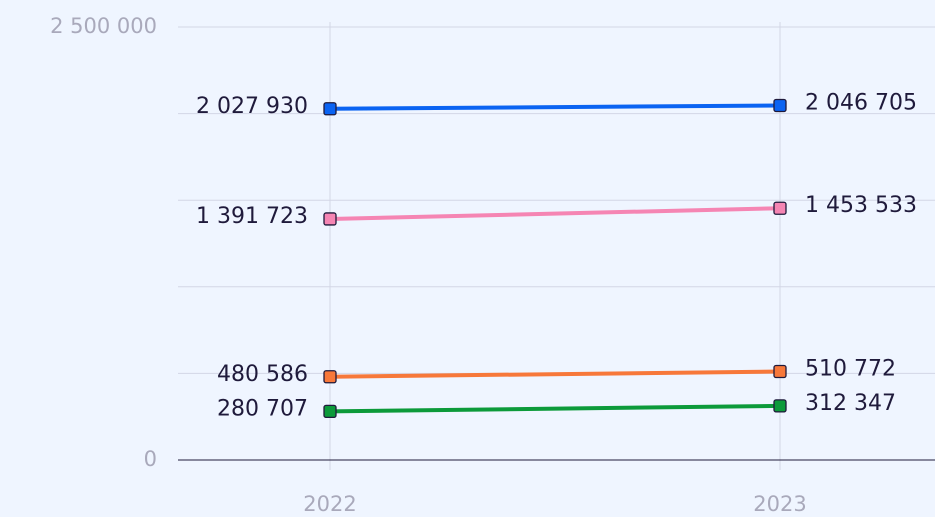 Image resolution: width=935 pixels, height=517 pixels. I want to click on data-label: 1 391 723, so click(252, 216).